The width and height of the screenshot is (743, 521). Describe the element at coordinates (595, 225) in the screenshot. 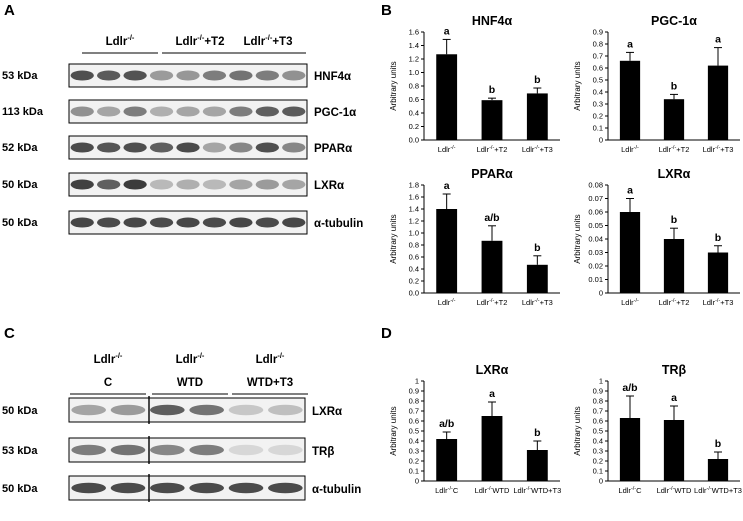

I see `y-tick-label: 0.05` at that location.